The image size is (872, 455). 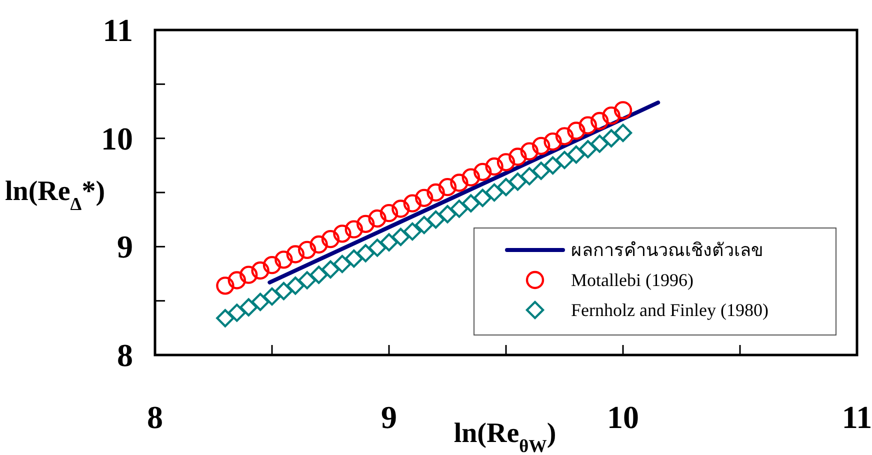 I want to click on x-tick-label: 10, so click(x=623, y=417).